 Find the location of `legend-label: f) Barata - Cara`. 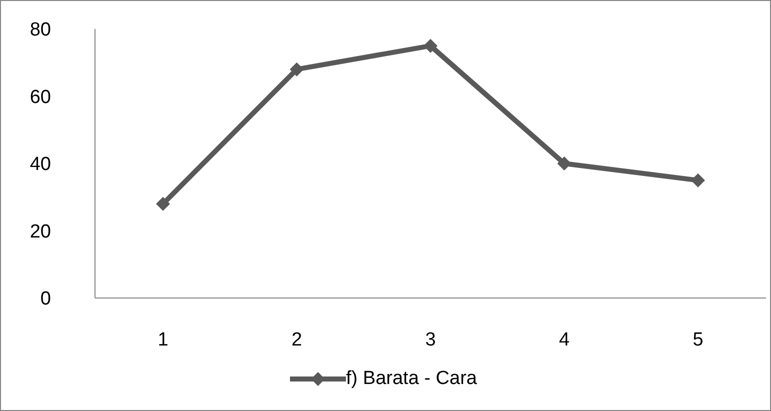

legend-label: f) Barata - Cara is located at coordinates (411, 379).